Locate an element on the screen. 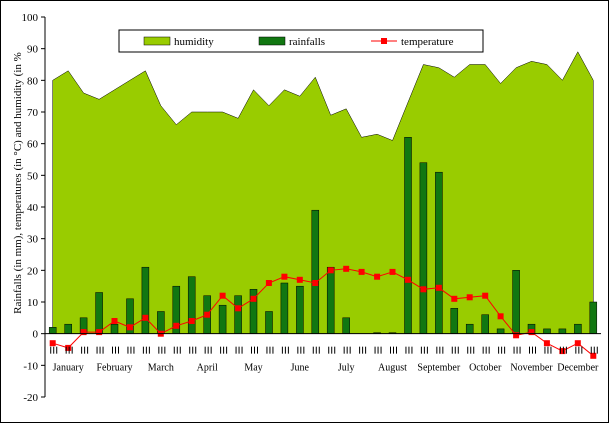 The image size is (609, 423). month-label: September is located at coordinates (438, 368).